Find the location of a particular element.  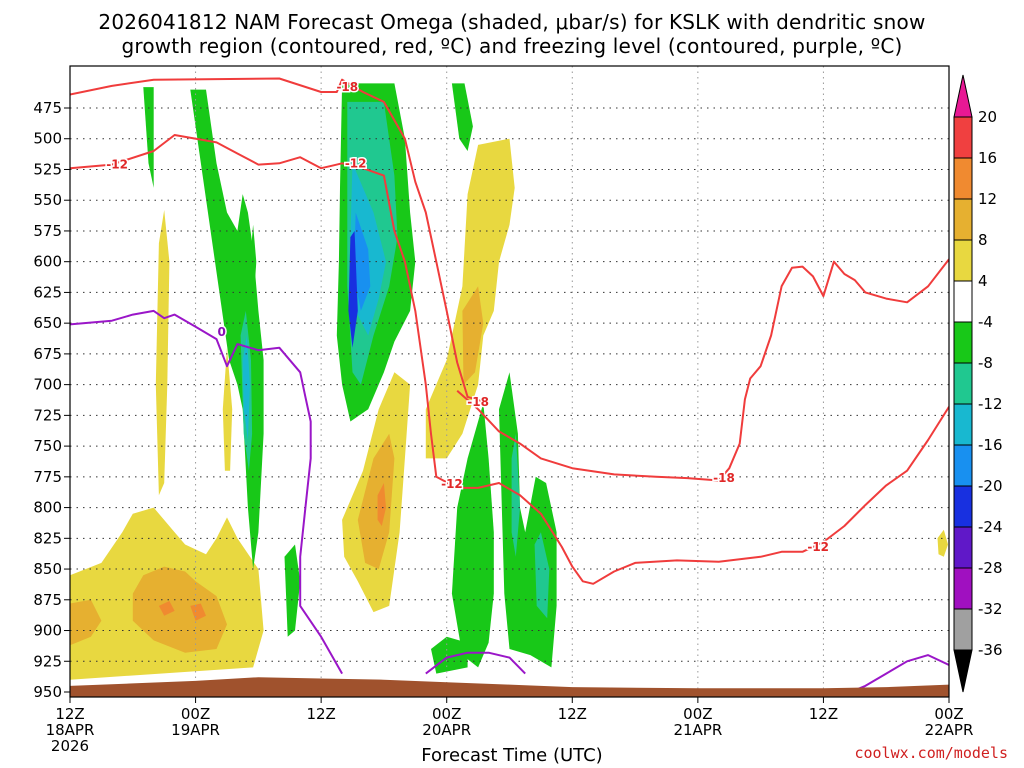

y-tick-label: 650 is located at coordinates (47, 323).